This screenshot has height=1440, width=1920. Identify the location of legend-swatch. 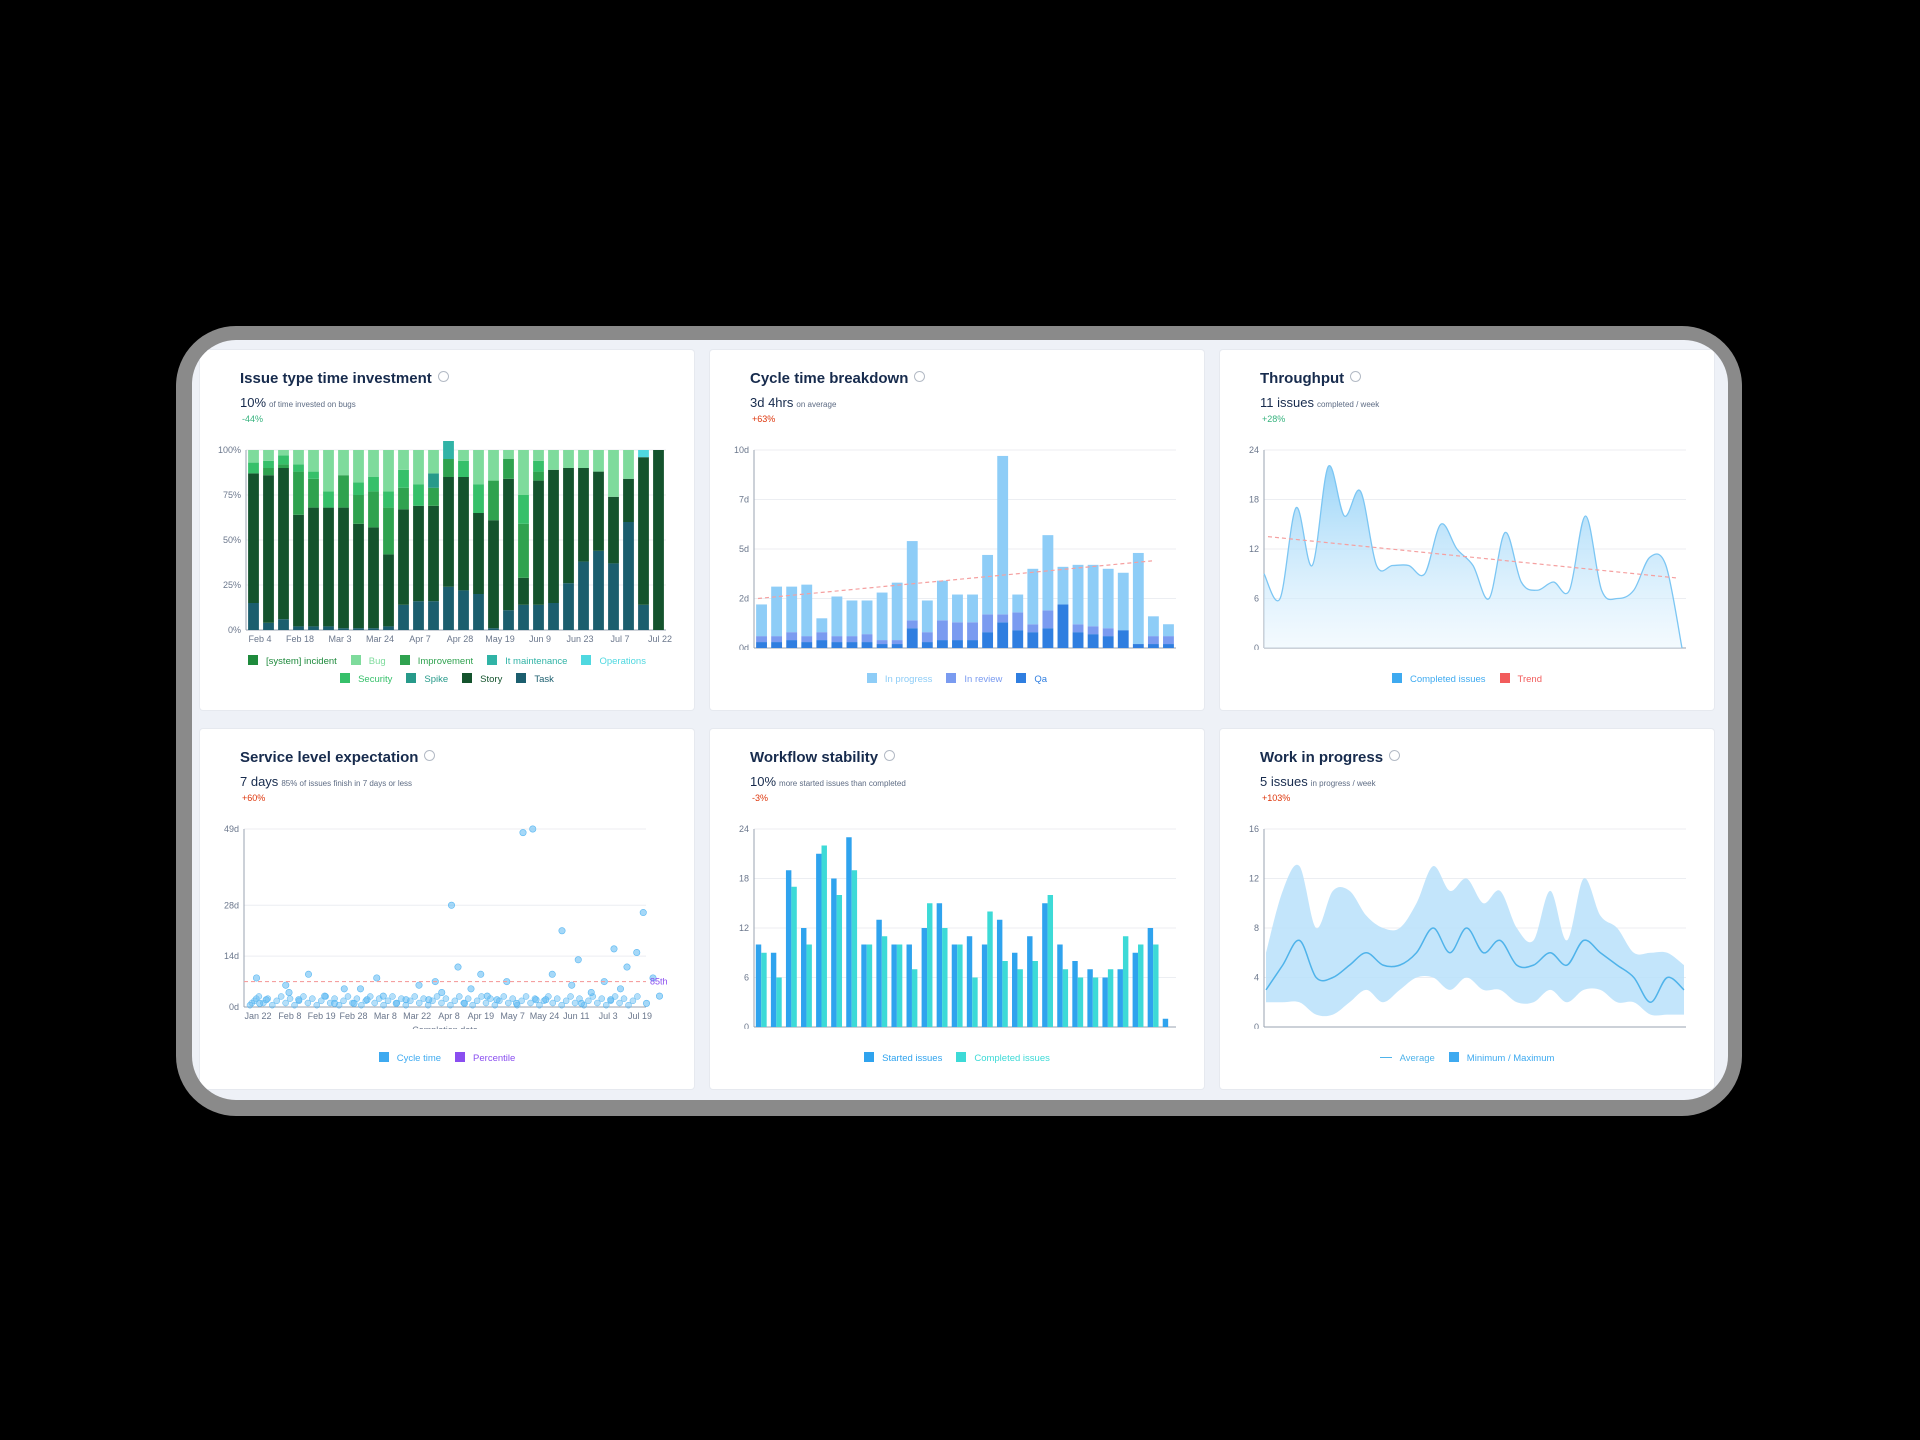
(961, 1057).